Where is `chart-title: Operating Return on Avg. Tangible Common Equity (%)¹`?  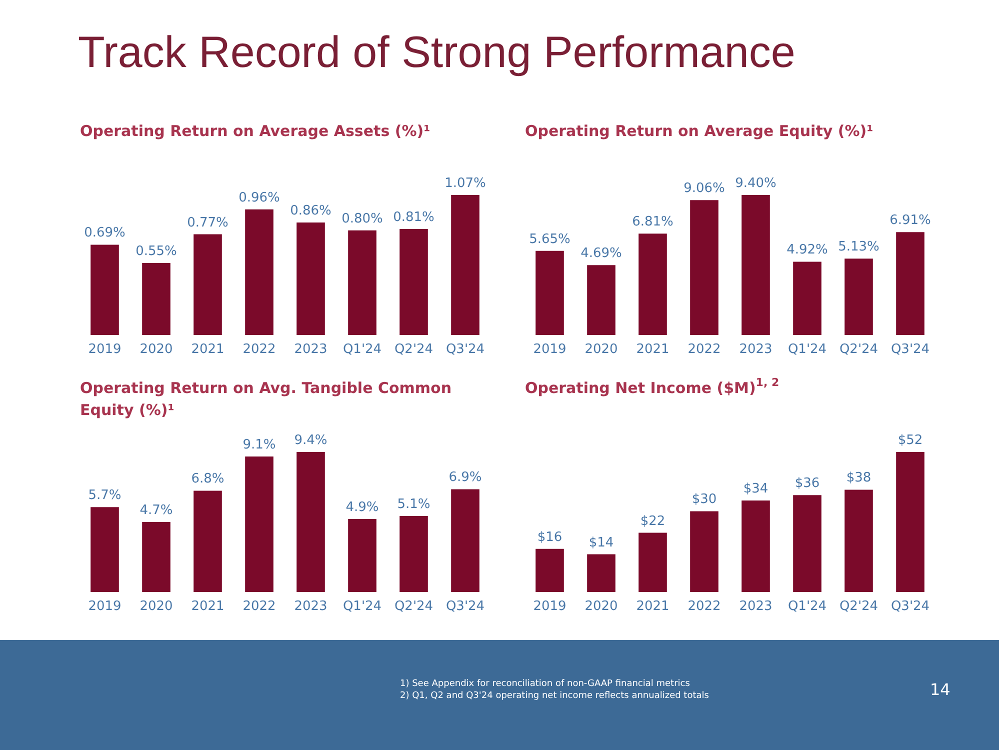
chart-title: Operating Return on Avg. Tangible Common Equity (%)¹ is located at coordinates (268, 399).